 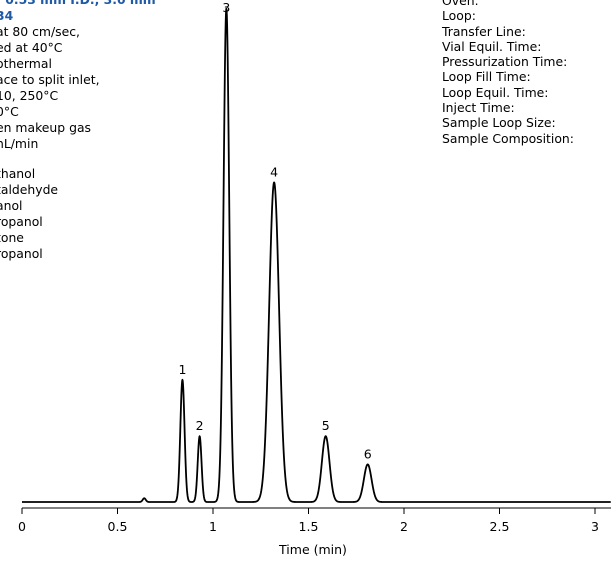 What do you see at coordinates (123, 4) in the screenshot?
I see `column-title: : 0.53 mm I.D., 3.0 mm` at bounding box center [123, 4].